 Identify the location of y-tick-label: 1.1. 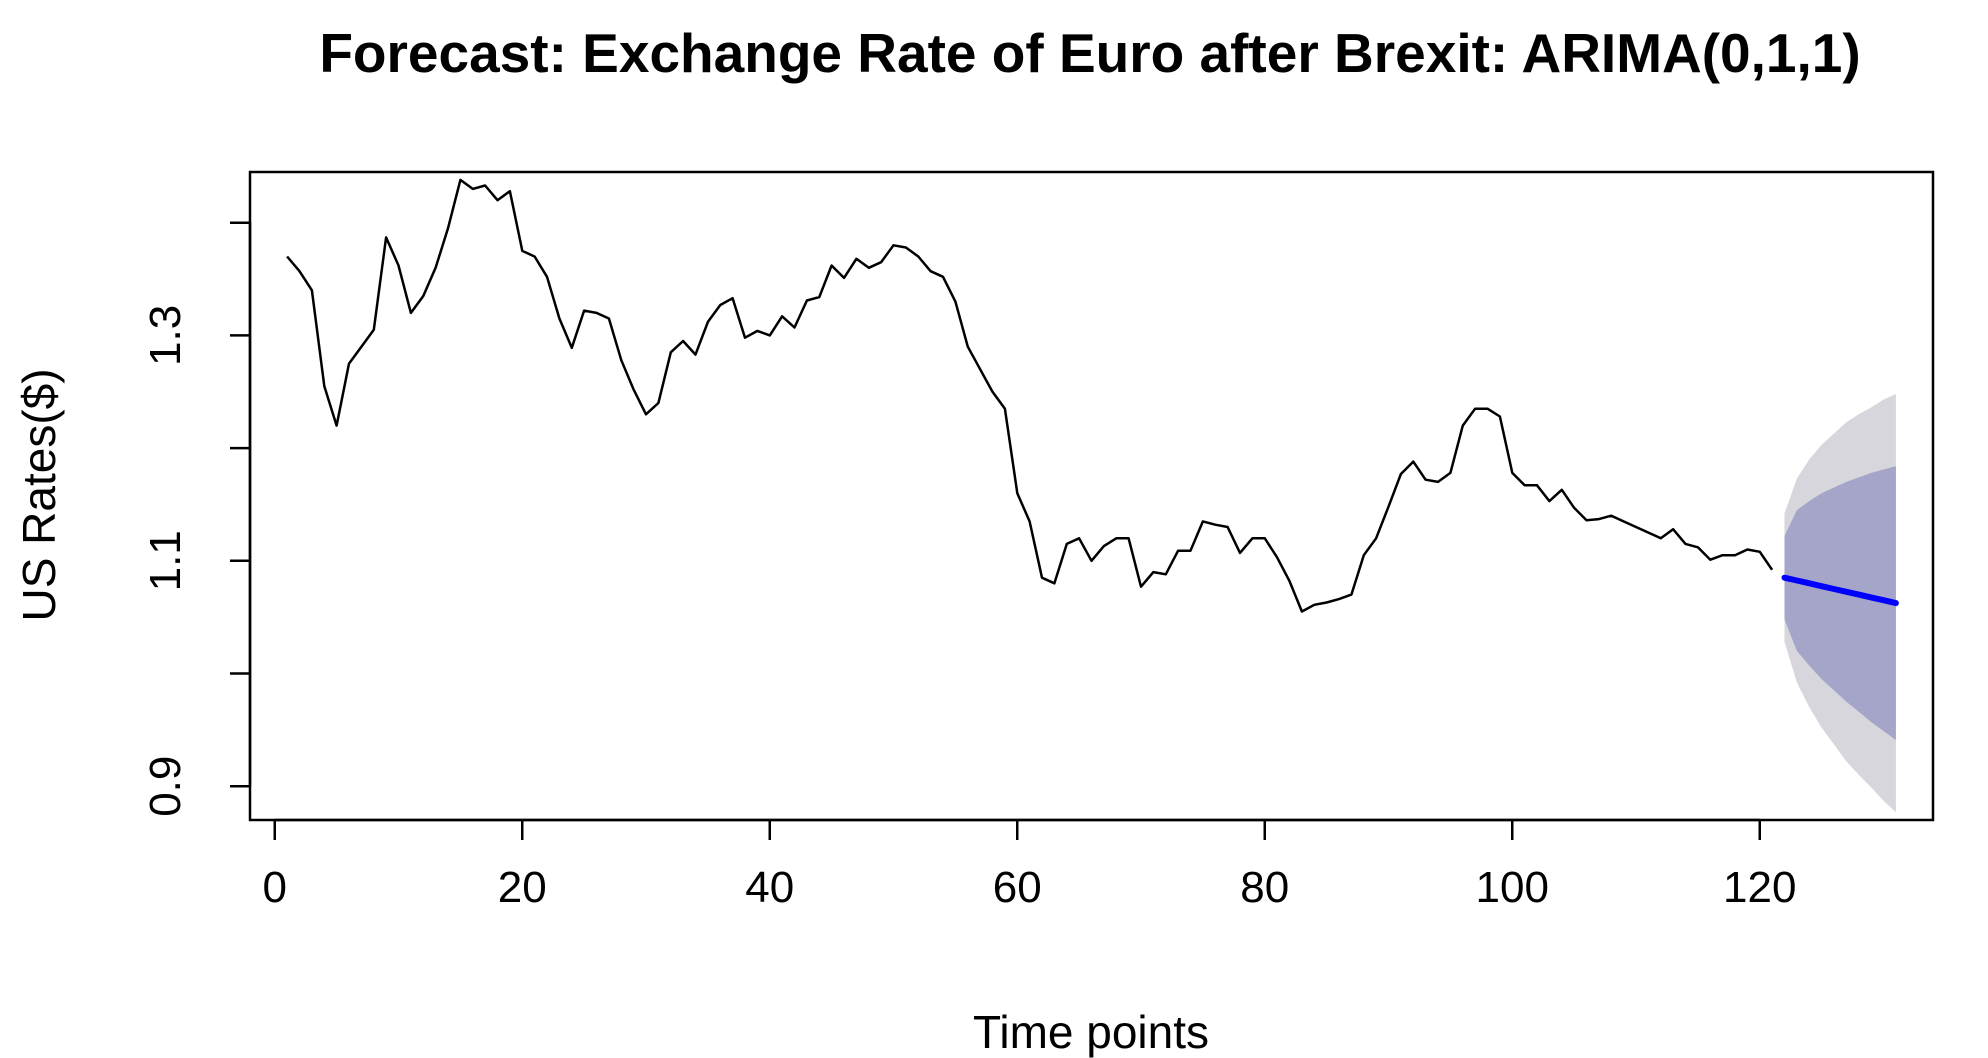
(165, 560).